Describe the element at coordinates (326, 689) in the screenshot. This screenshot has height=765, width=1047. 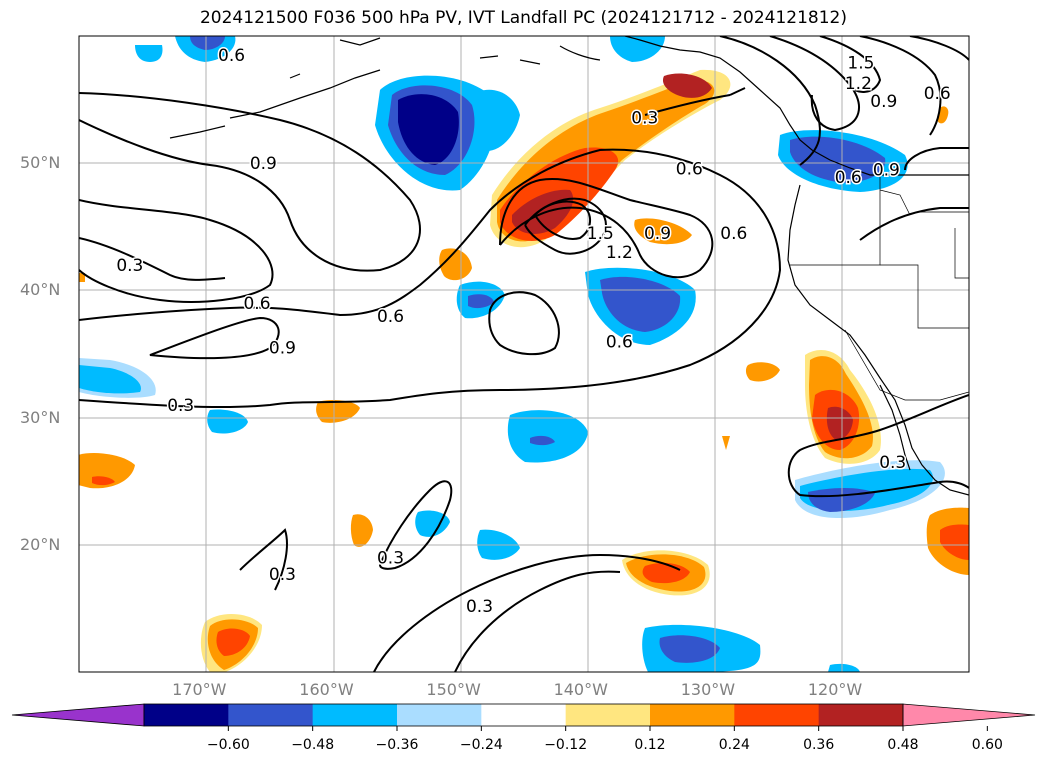
I see `longitude-label: 160°W` at that location.